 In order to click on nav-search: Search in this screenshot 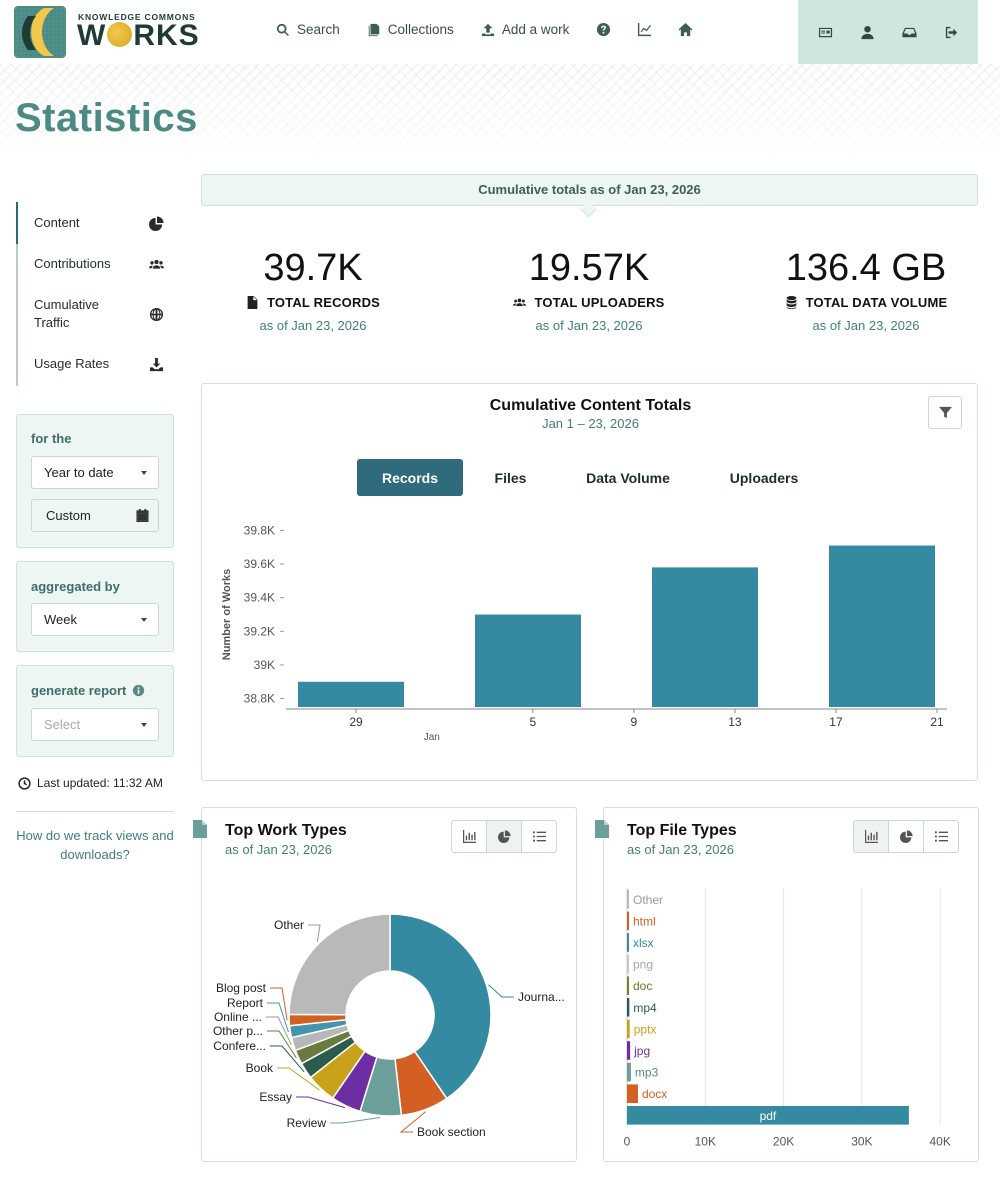, I will do `click(308, 29)`.